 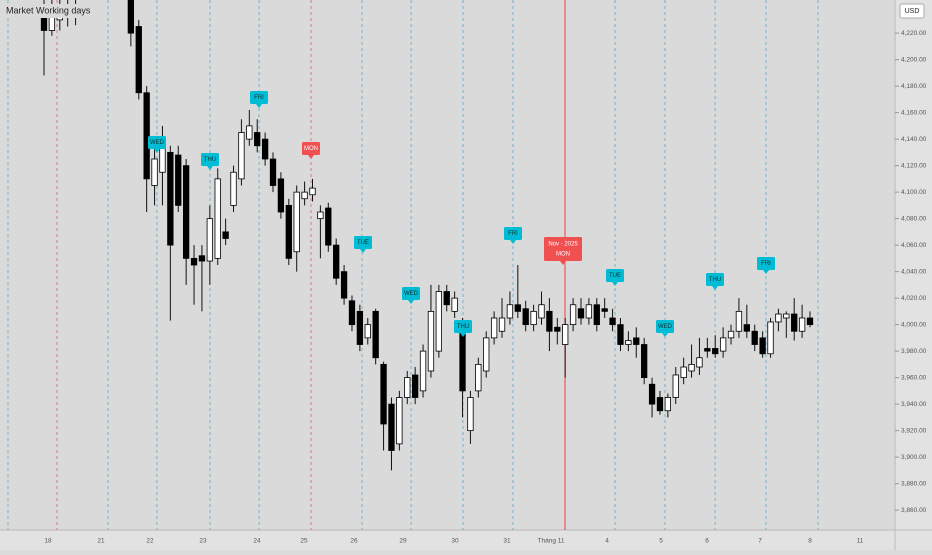 I want to click on y-tick-label: 3,940.00, so click(x=914, y=404).